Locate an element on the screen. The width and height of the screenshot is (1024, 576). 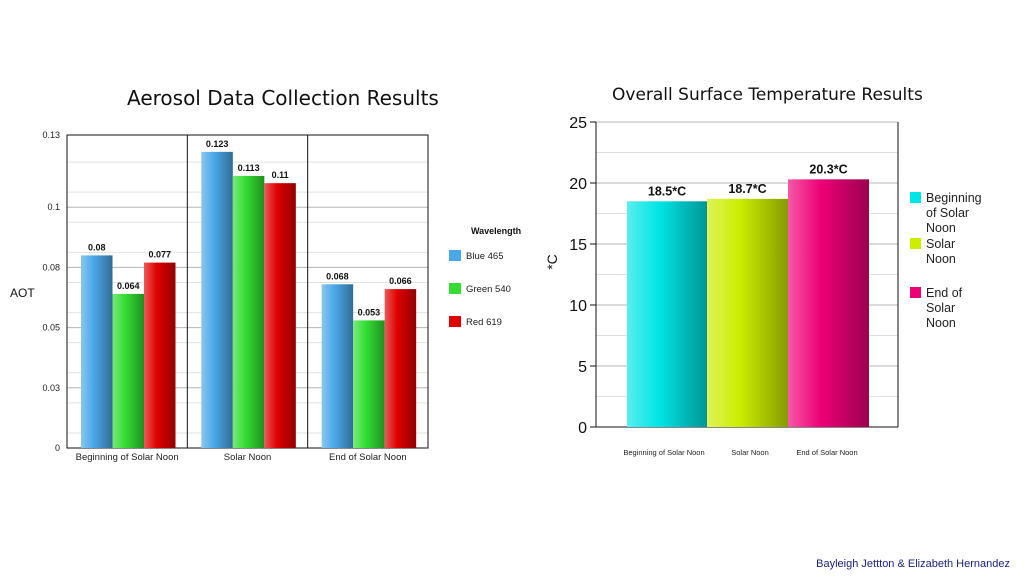
temp-data-label: 18.7*C is located at coordinates (747, 189).